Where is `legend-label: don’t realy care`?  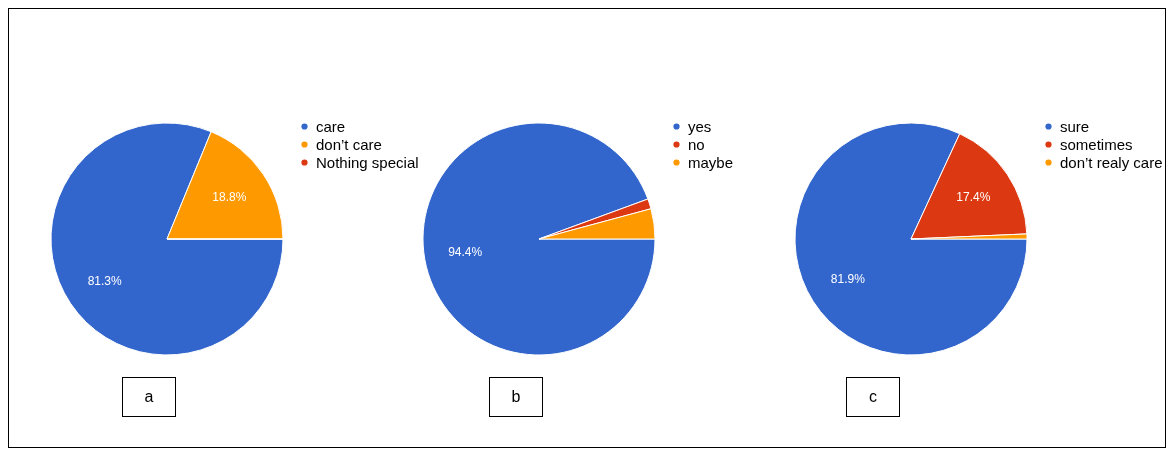
legend-label: don’t realy care is located at coordinates (1111, 162).